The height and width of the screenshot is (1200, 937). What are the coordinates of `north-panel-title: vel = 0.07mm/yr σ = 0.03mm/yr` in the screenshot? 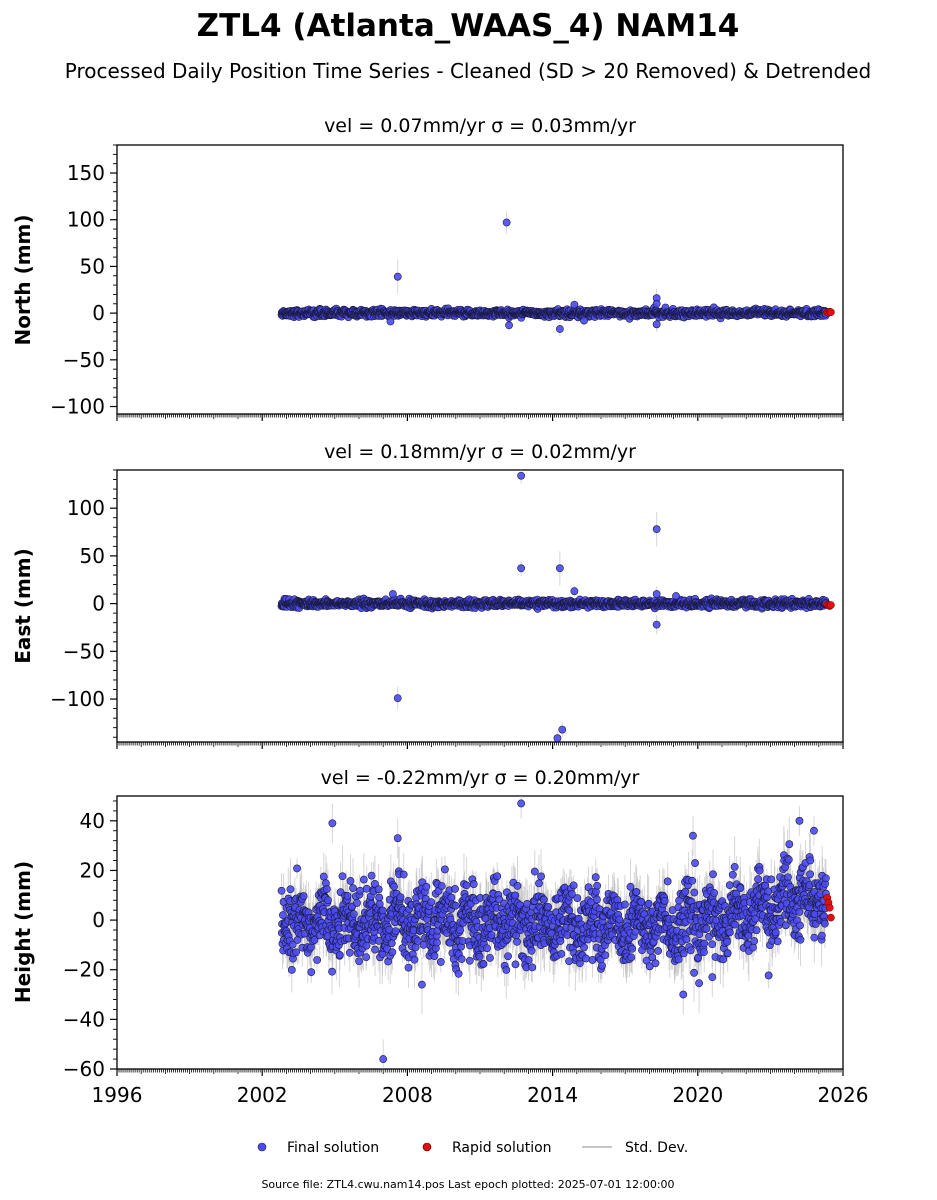 It's located at (480, 126).